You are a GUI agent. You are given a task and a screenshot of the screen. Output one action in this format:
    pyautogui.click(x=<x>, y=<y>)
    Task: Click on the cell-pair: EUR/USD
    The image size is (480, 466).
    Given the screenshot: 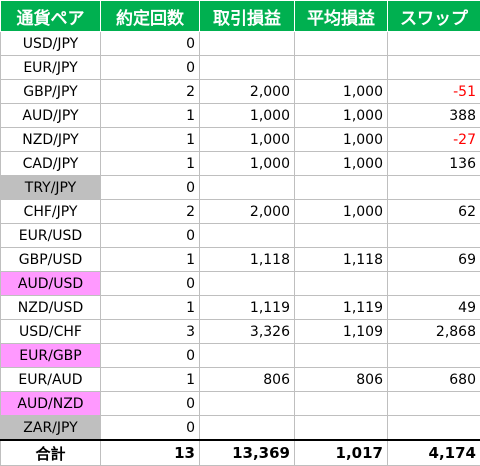 What is the action you would take?
    pyautogui.click(x=50, y=235)
    